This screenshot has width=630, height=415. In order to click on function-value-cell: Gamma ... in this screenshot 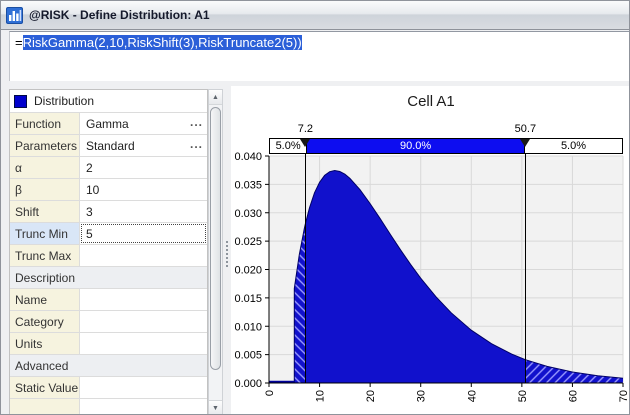, I will do `click(143, 123)`.